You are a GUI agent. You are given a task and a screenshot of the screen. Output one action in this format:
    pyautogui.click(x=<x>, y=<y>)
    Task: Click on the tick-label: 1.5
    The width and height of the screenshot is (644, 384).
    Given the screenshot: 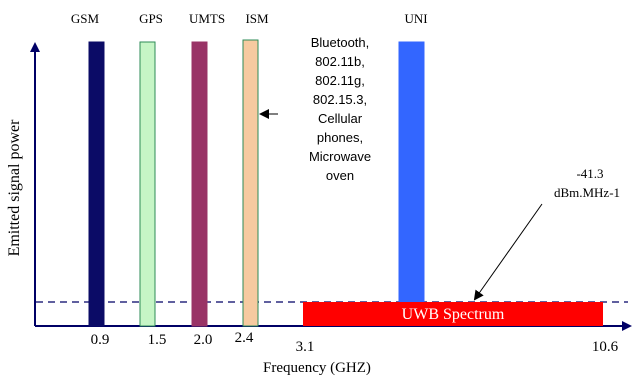 What is the action you would take?
    pyautogui.click(x=157, y=340)
    